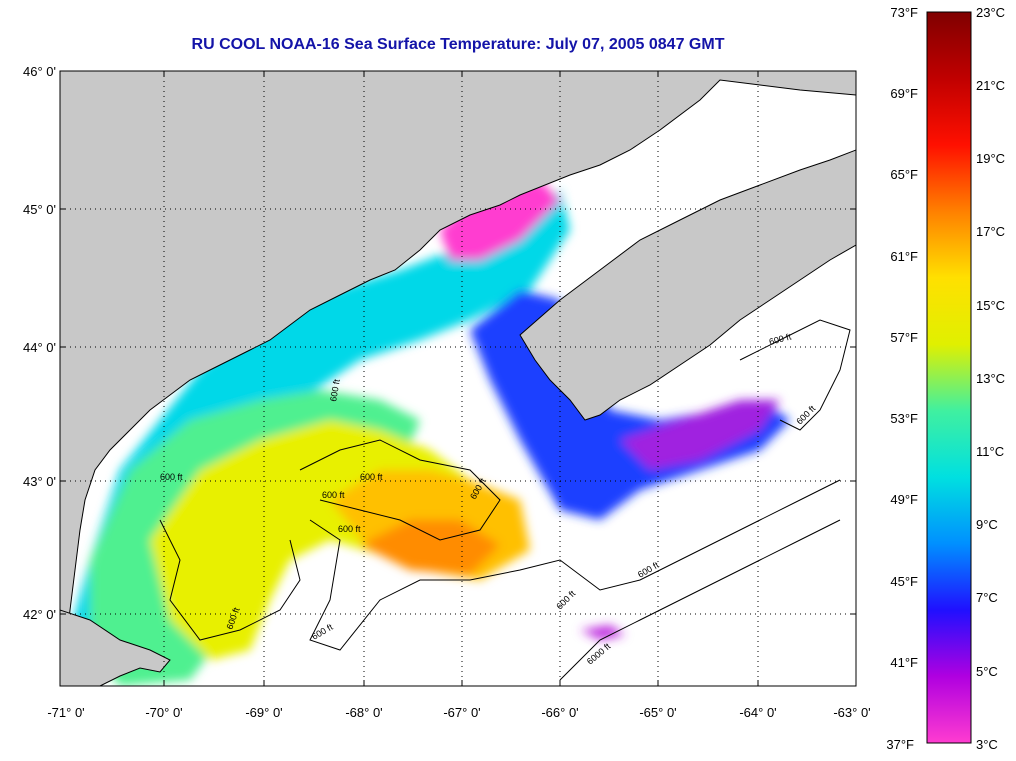 The width and height of the screenshot is (1016, 761). I want to click on colorbar-c-label: 3°C, so click(987, 744).